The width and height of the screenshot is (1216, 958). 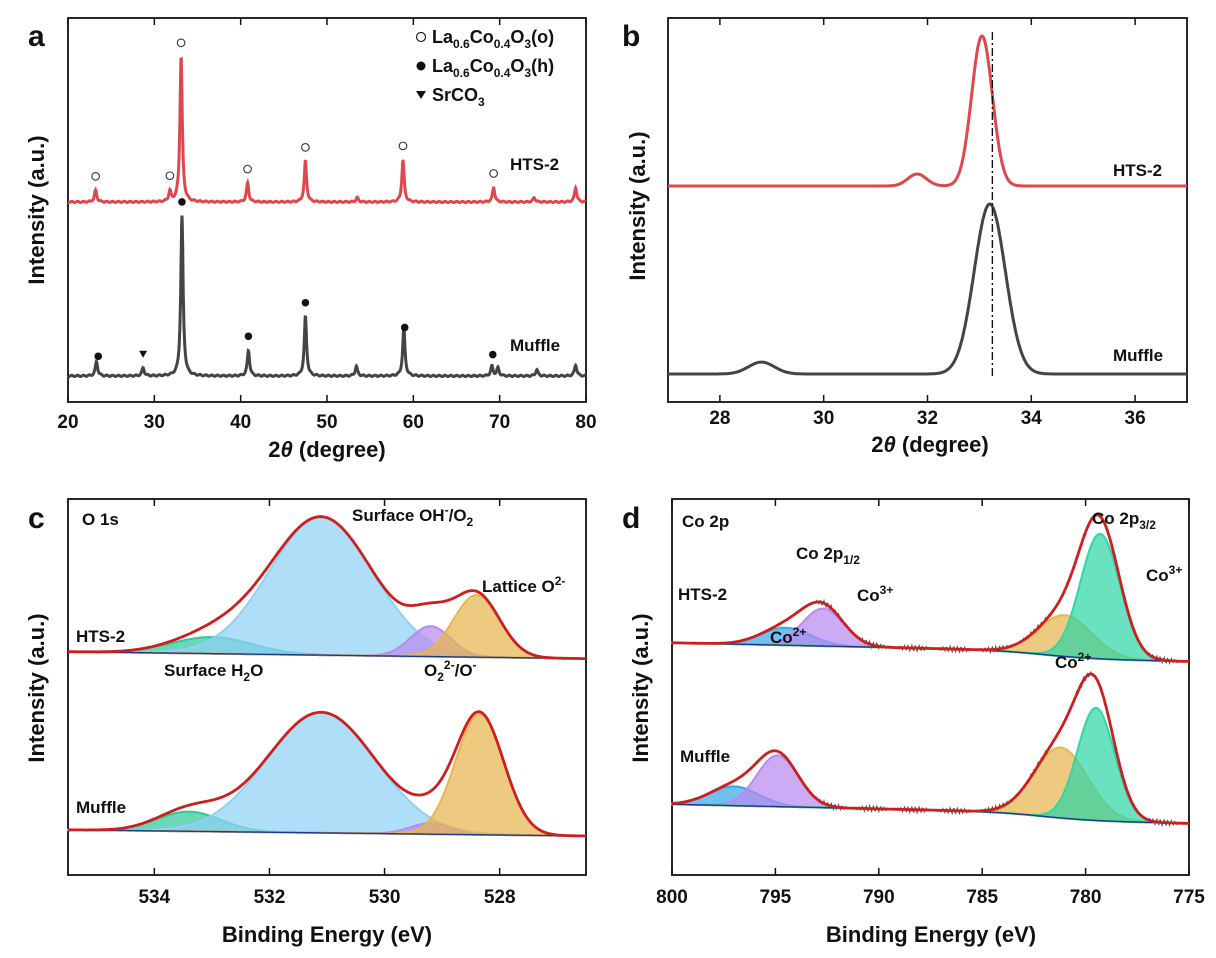 What do you see at coordinates (421, 37) in the screenshot?
I see `legend-open-circle-icon` at bounding box center [421, 37].